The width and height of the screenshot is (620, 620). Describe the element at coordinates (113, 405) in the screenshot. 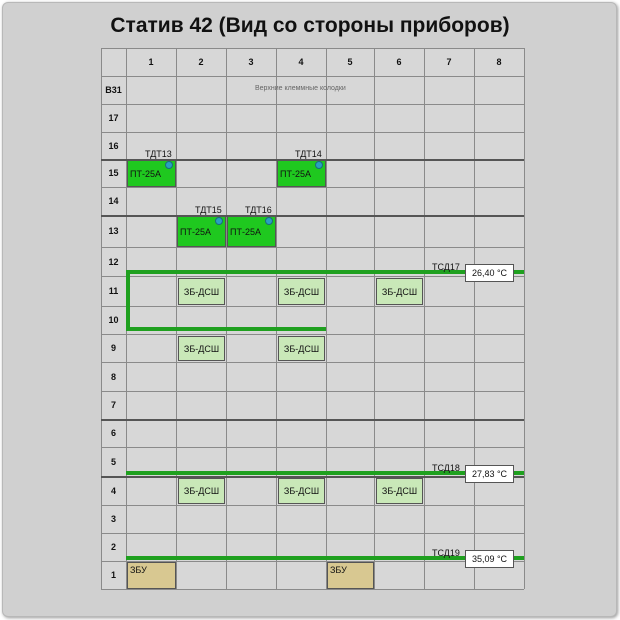

I see `row-header: 7` at that location.